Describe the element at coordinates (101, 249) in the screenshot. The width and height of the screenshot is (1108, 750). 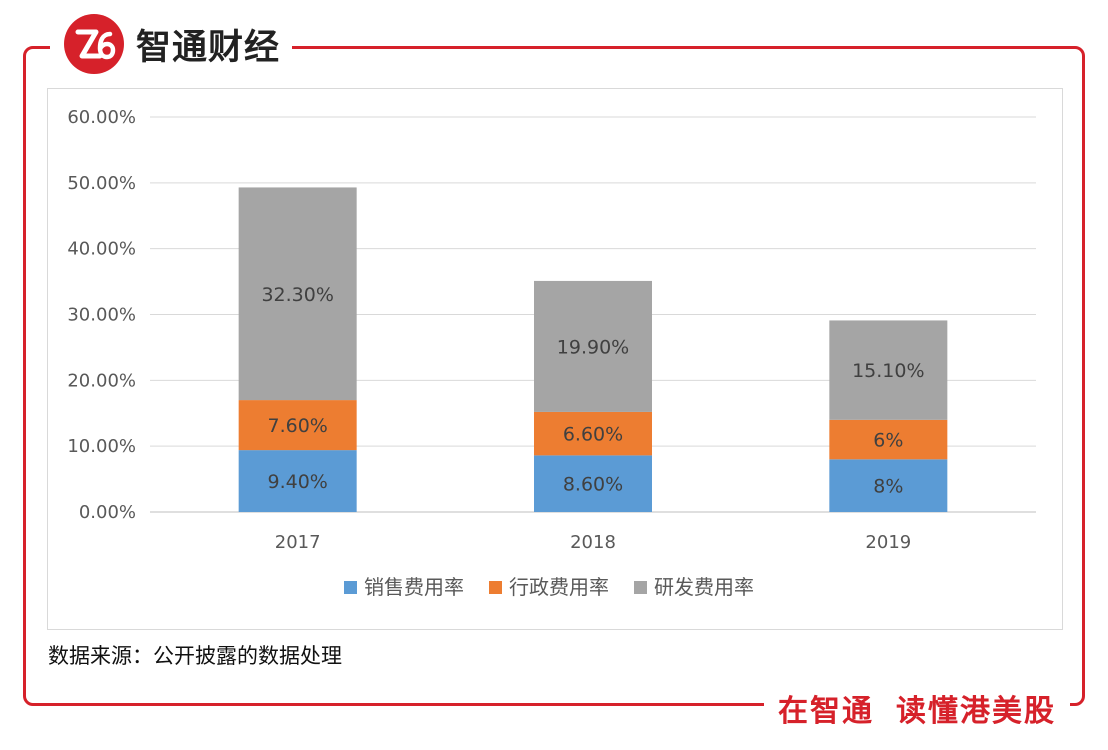
I see `y-tick-label: 40.00%` at that location.